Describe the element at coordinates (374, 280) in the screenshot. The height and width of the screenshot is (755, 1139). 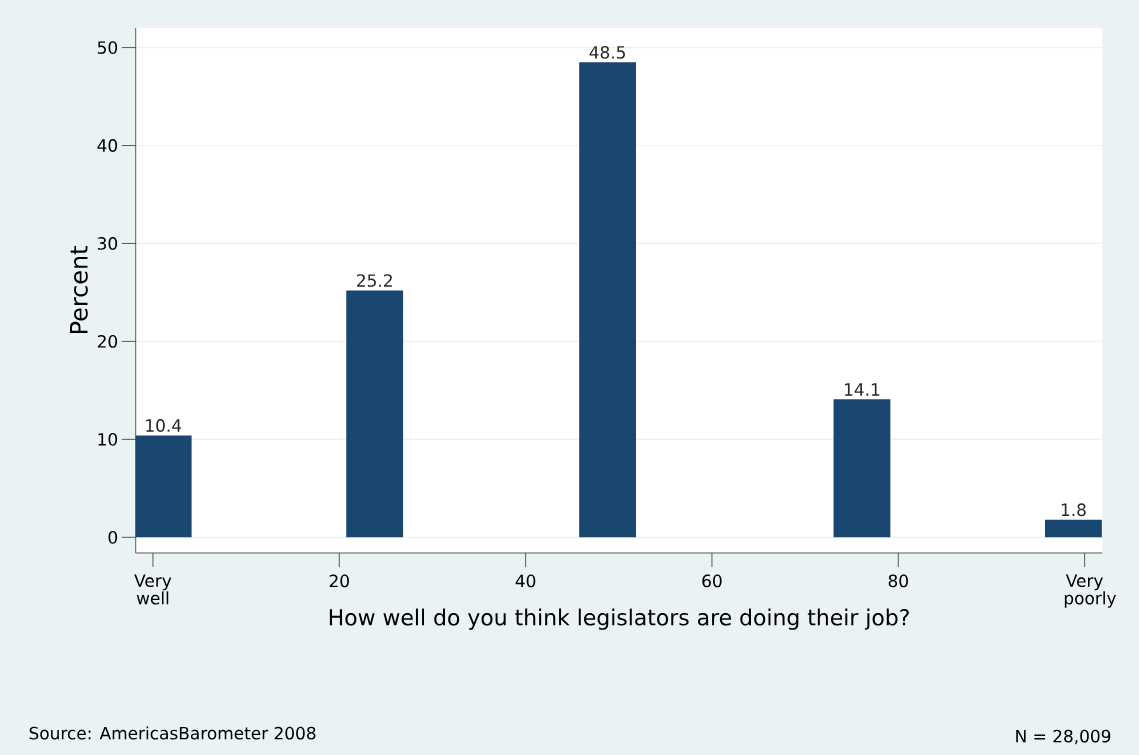
I see `data-label: 25.2` at that location.